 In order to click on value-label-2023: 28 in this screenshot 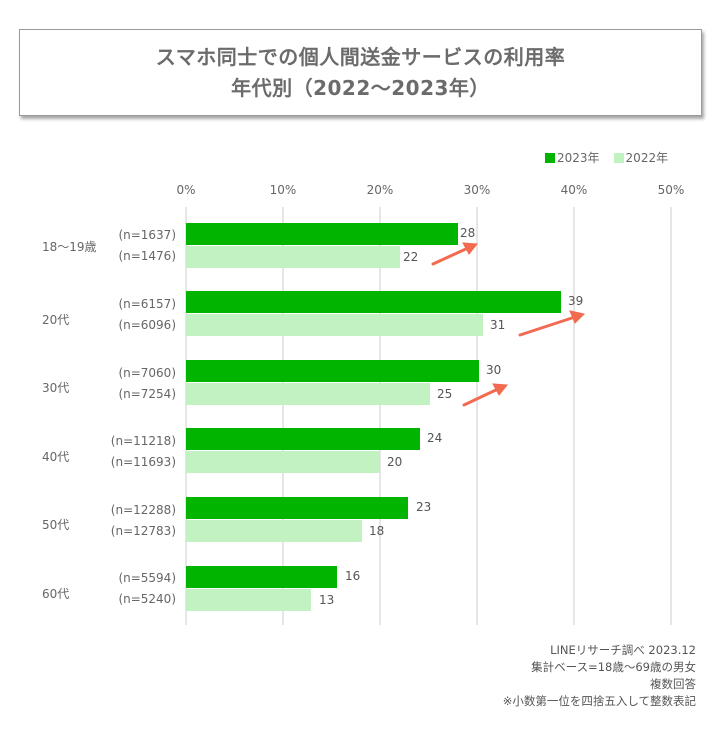, I will do `click(468, 233)`.